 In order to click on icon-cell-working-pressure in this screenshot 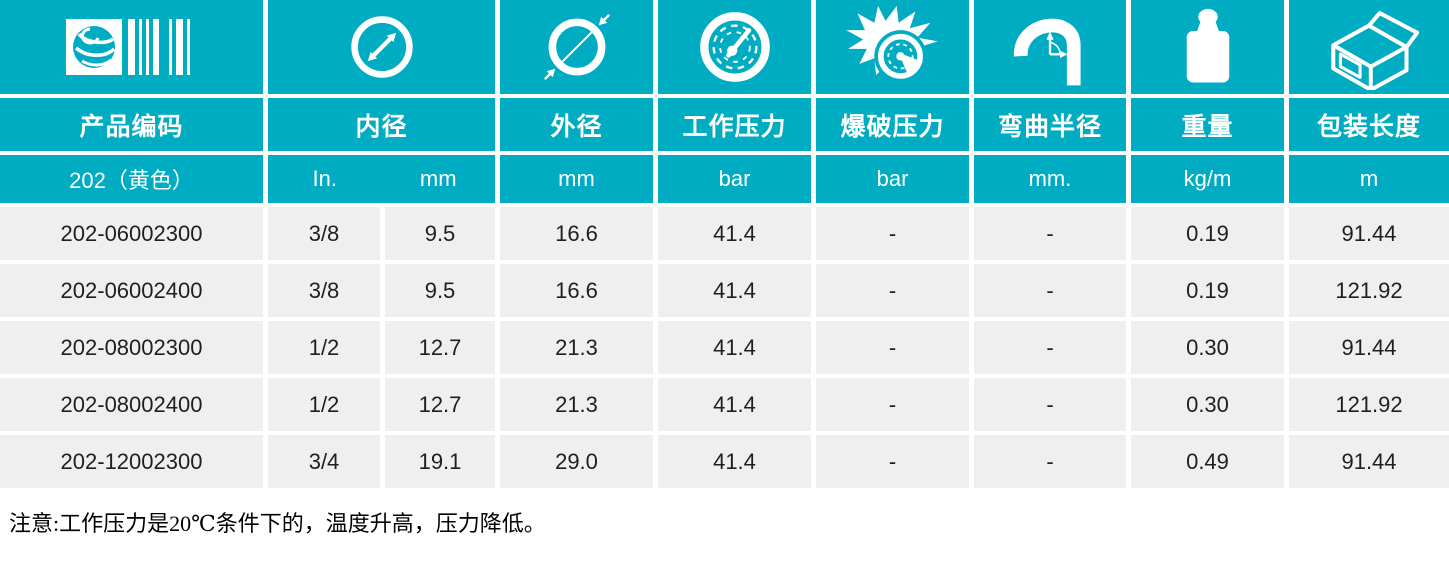, I will do `click(734, 47)`.